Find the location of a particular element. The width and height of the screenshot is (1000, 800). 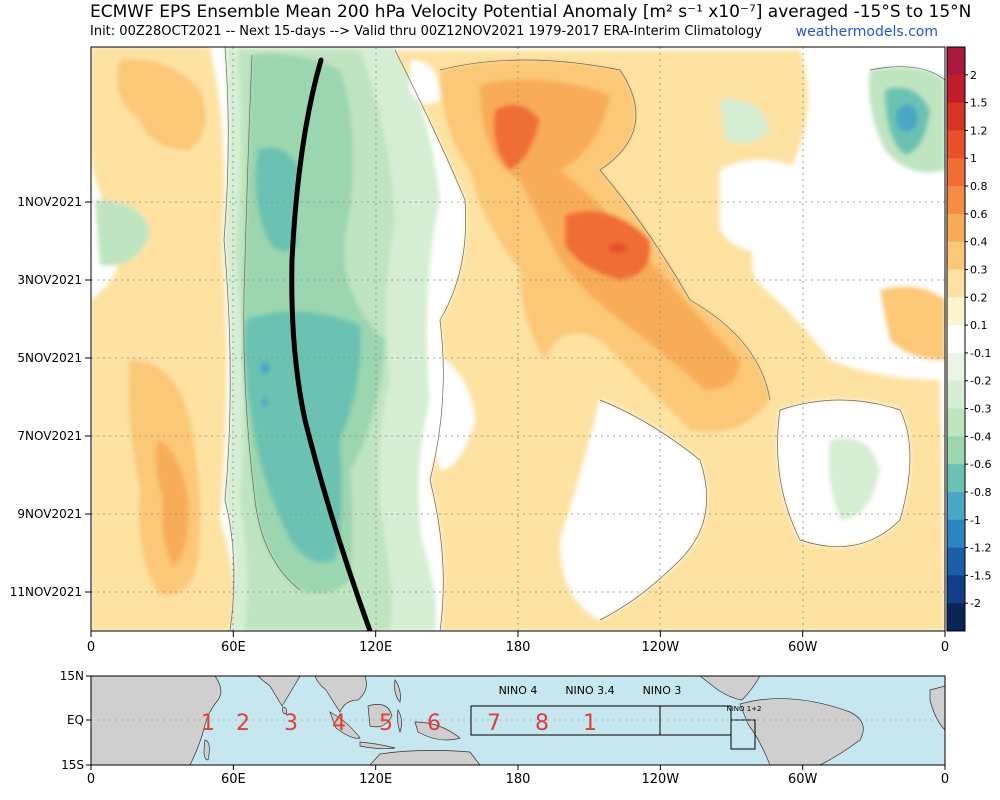

credit-link: weathermodels.com is located at coordinates (866, 32).